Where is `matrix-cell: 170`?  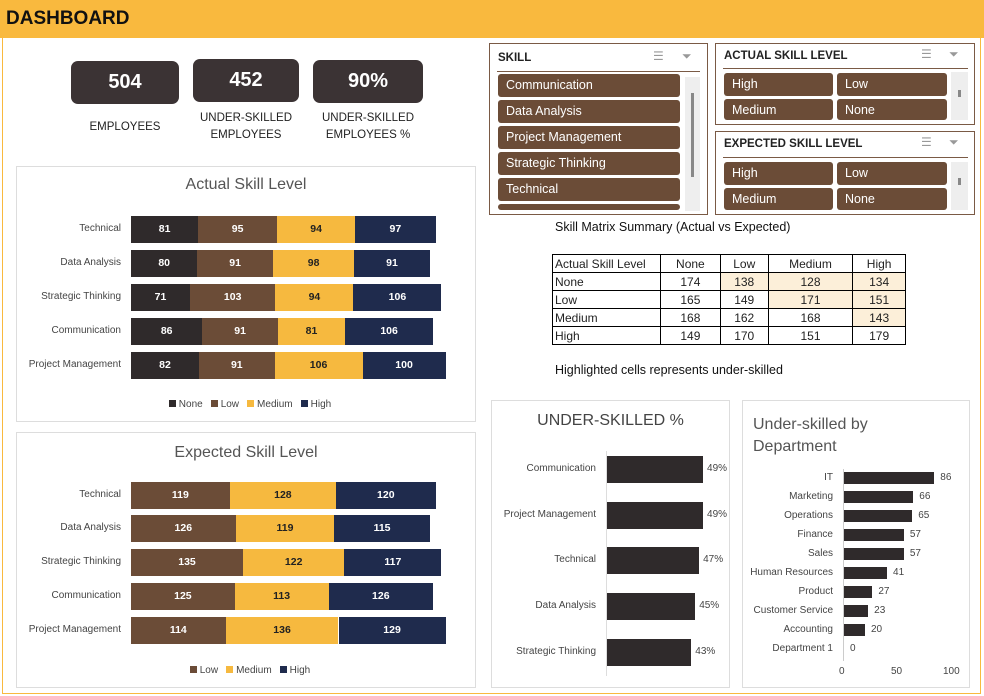
matrix-cell: 170 is located at coordinates (744, 335).